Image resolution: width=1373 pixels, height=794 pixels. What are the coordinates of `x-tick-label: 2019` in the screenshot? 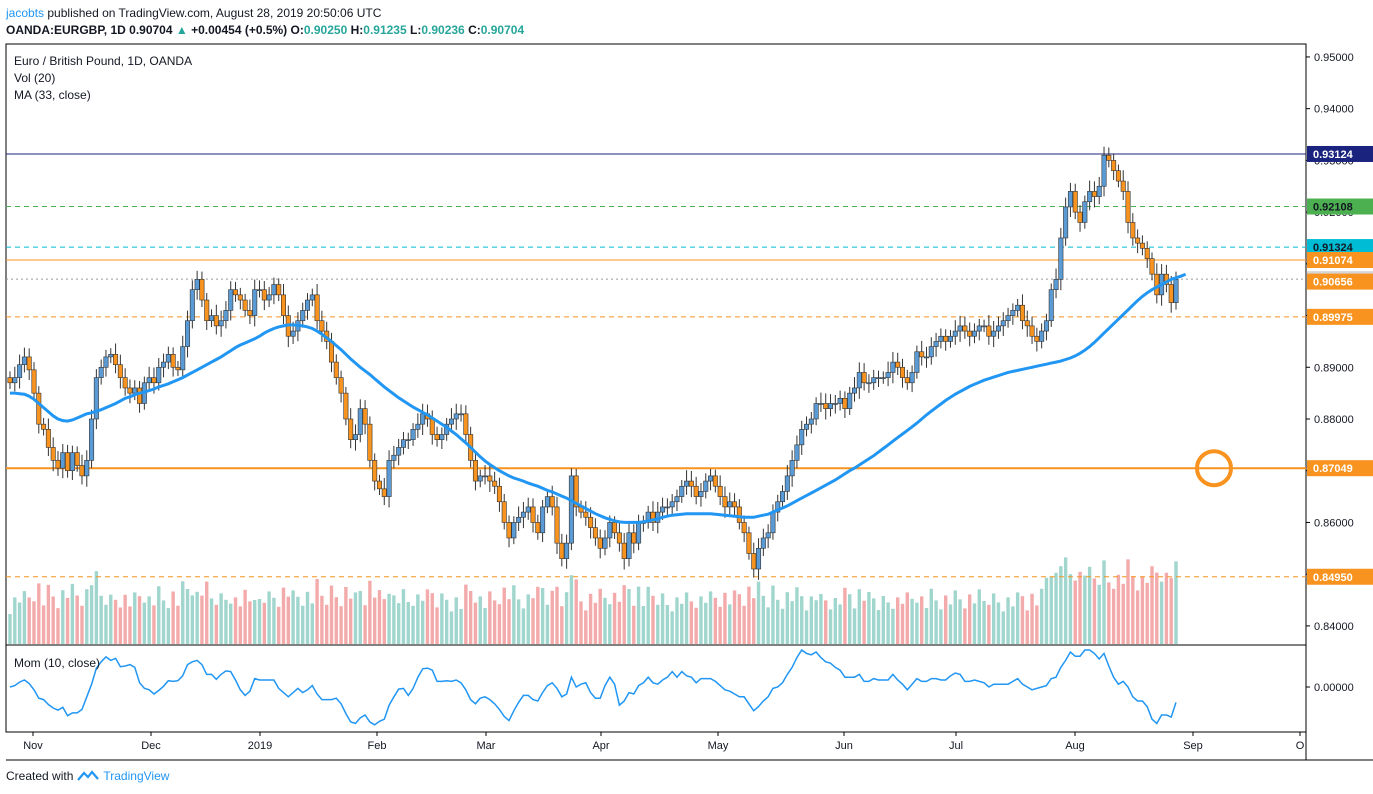 It's located at (260, 746).